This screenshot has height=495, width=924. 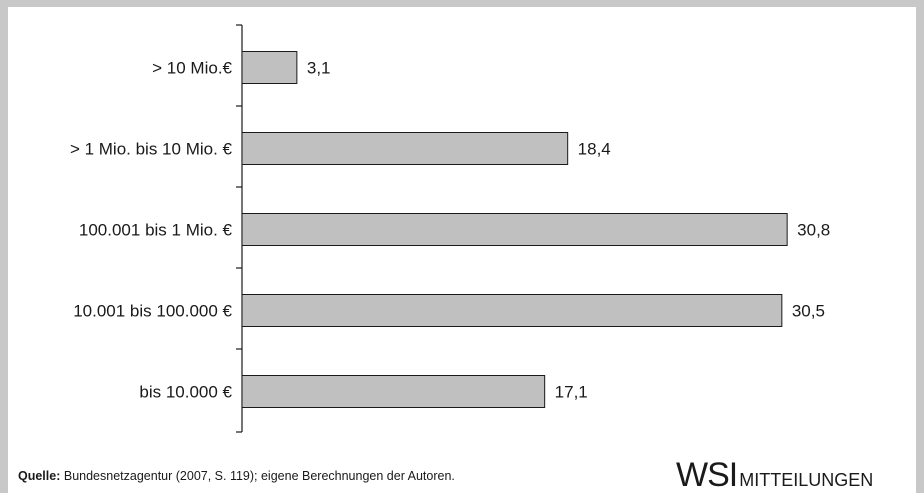 What do you see at coordinates (319, 68) in the screenshot?
I see `data-label: 3,1` at bounding box center [319, 68].